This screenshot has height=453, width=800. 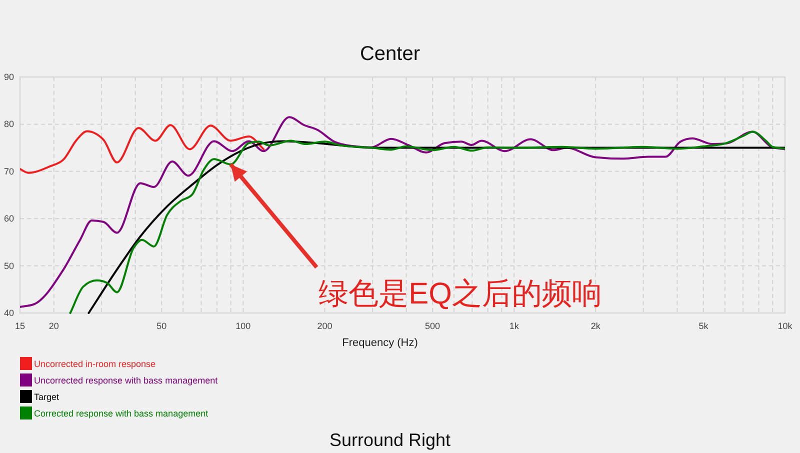 What do you see at coordinates (9, 219) in the screenshot?
I see `ytick: 60` at bounding box center [9, 219].